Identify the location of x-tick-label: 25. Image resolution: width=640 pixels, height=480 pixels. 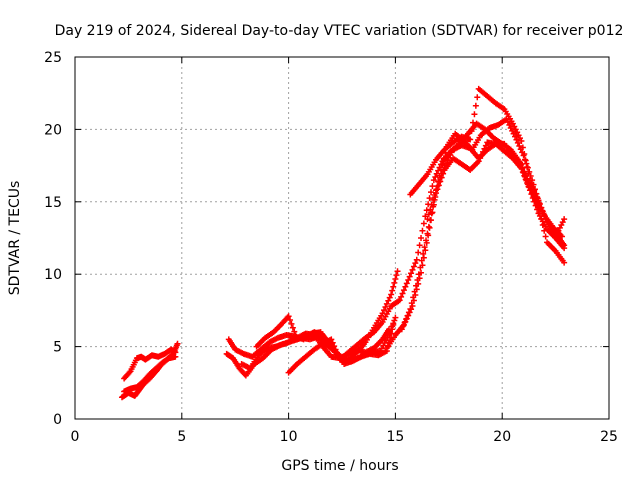
(609, 437).